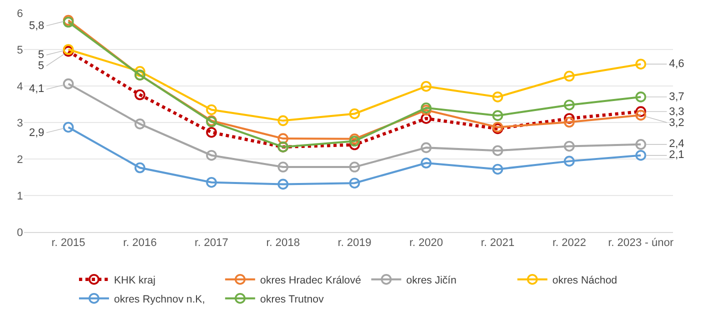 The image size is (717, 321). I want to click on y-tick-label: 5, so click(19, 50).